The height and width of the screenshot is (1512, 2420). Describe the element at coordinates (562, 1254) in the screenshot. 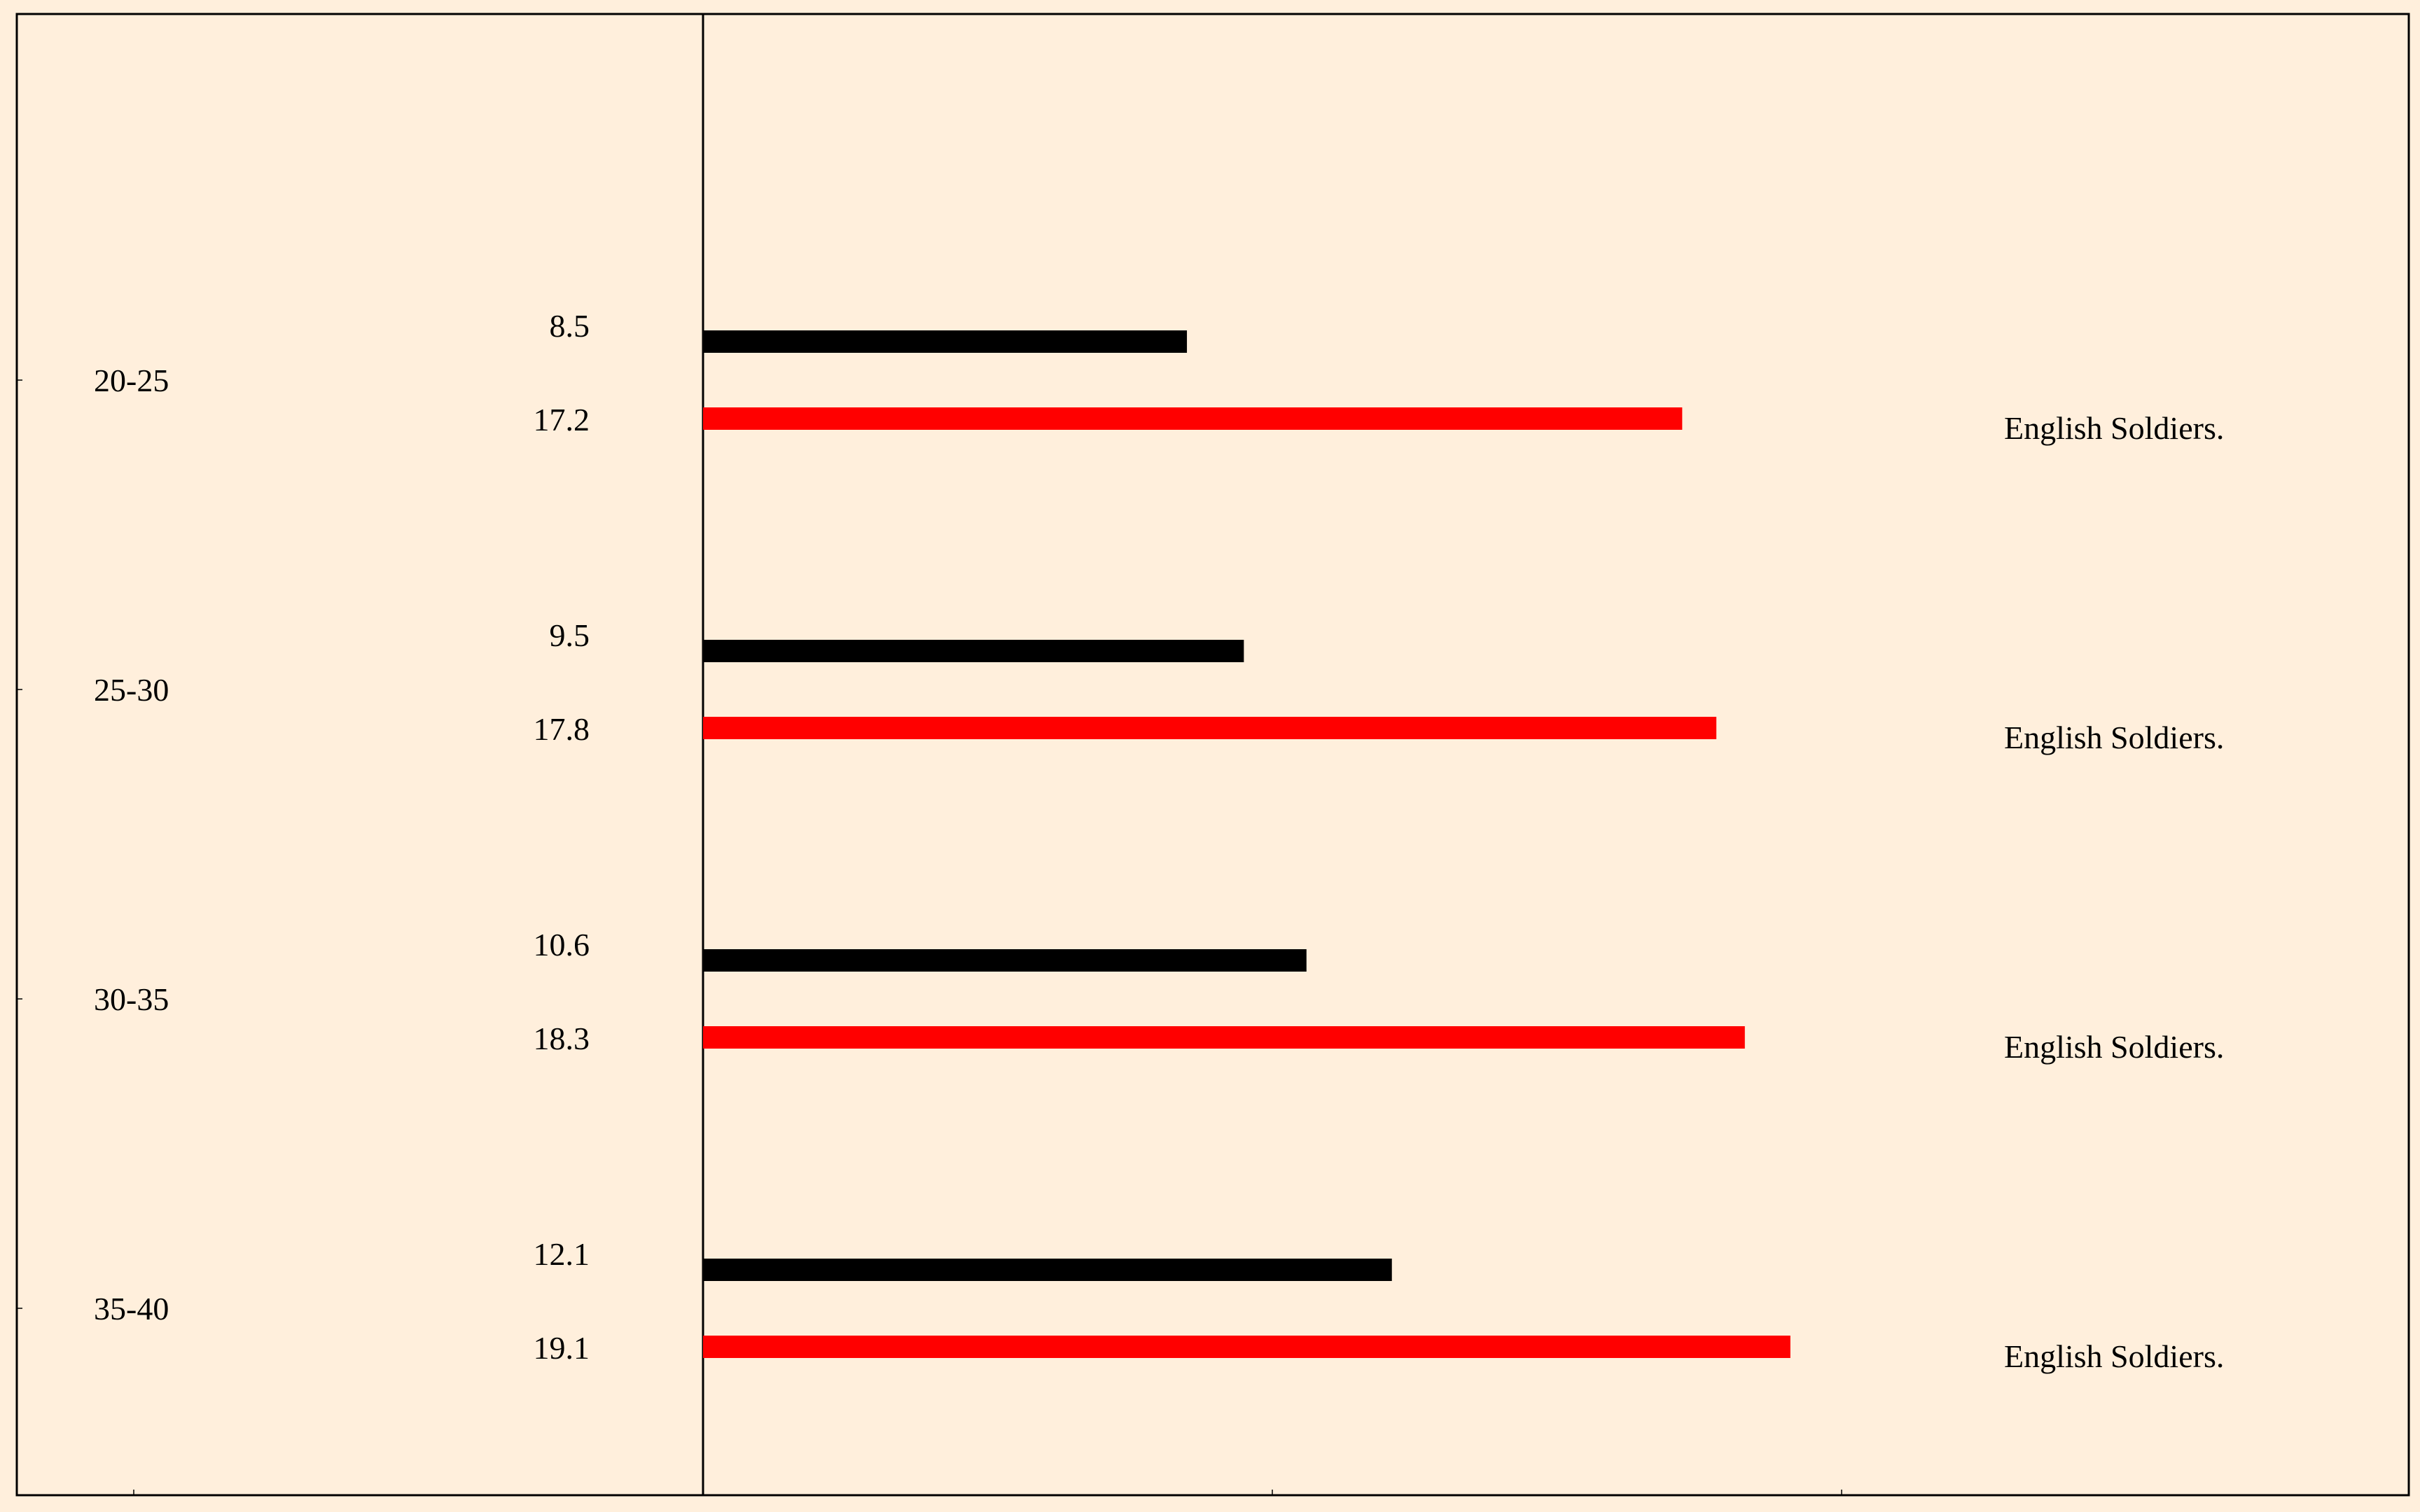

I see `value-label: 12.1` at that location.